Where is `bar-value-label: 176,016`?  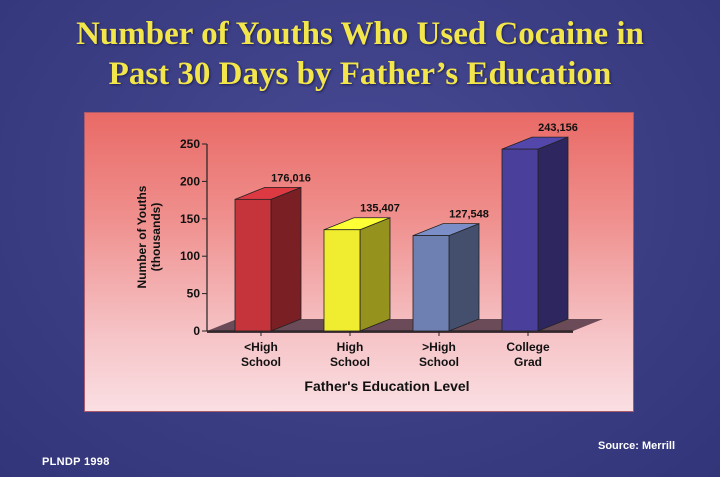
bar-value-label: 176,016 is located at coordinates (291, 178).